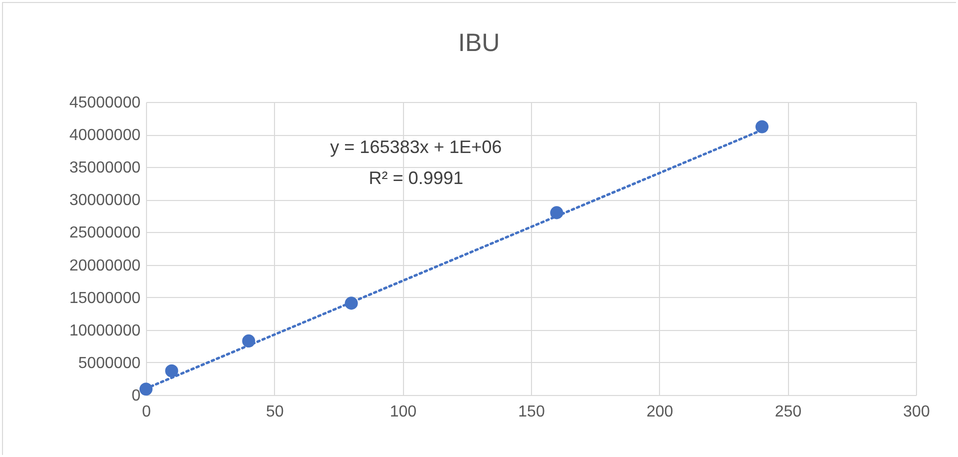 Image resolution: width=958 pixels, height=457 pixels. Describe the element at coordinates (105, 233) in the screenshot. I see `y-tick-label: 25000000` at that location.